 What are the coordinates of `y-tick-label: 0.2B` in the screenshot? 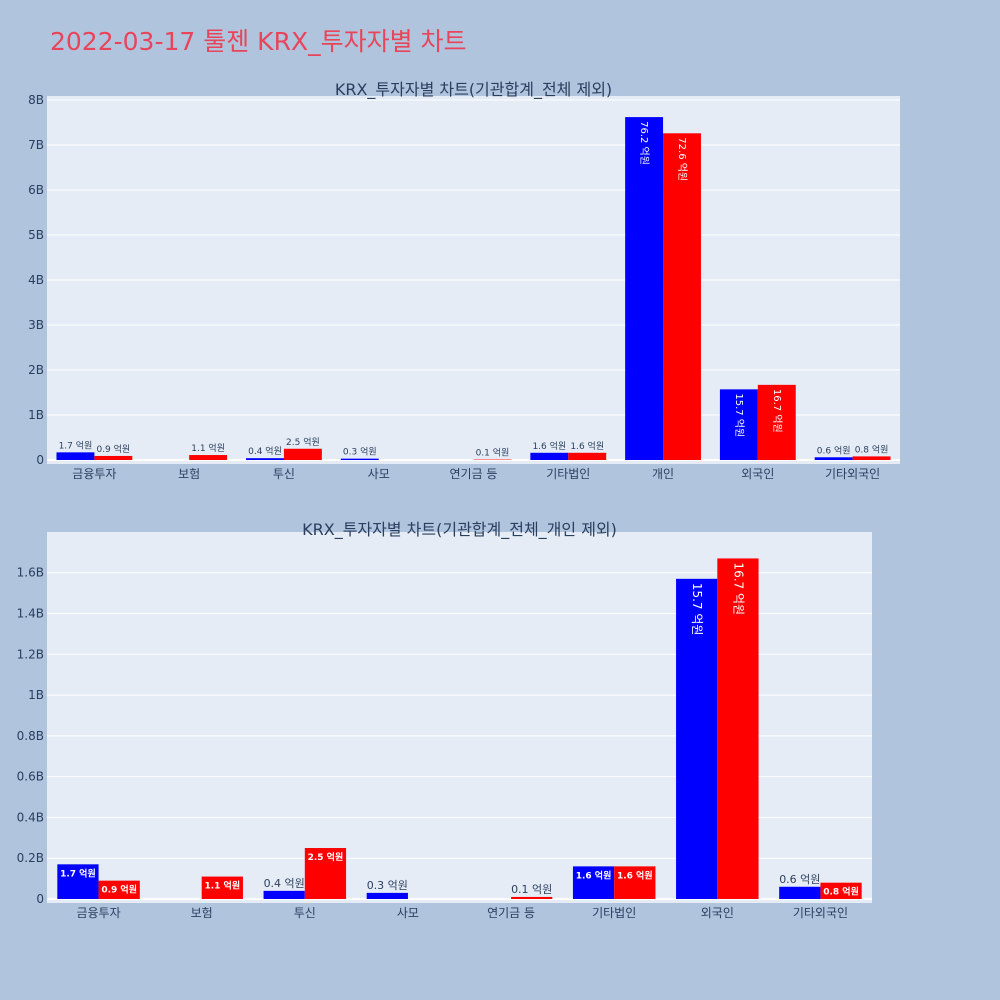 It's located at (30, 858).